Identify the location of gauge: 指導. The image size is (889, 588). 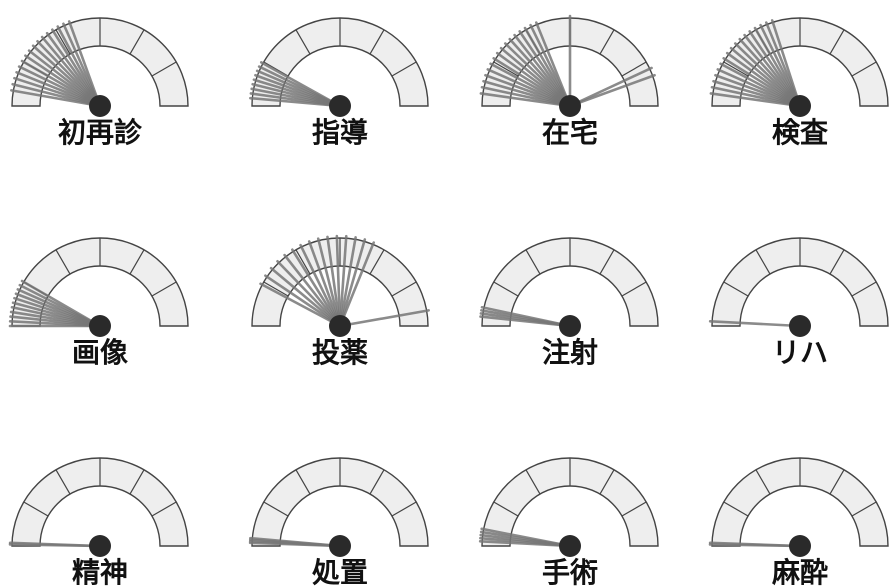
(339, 83).